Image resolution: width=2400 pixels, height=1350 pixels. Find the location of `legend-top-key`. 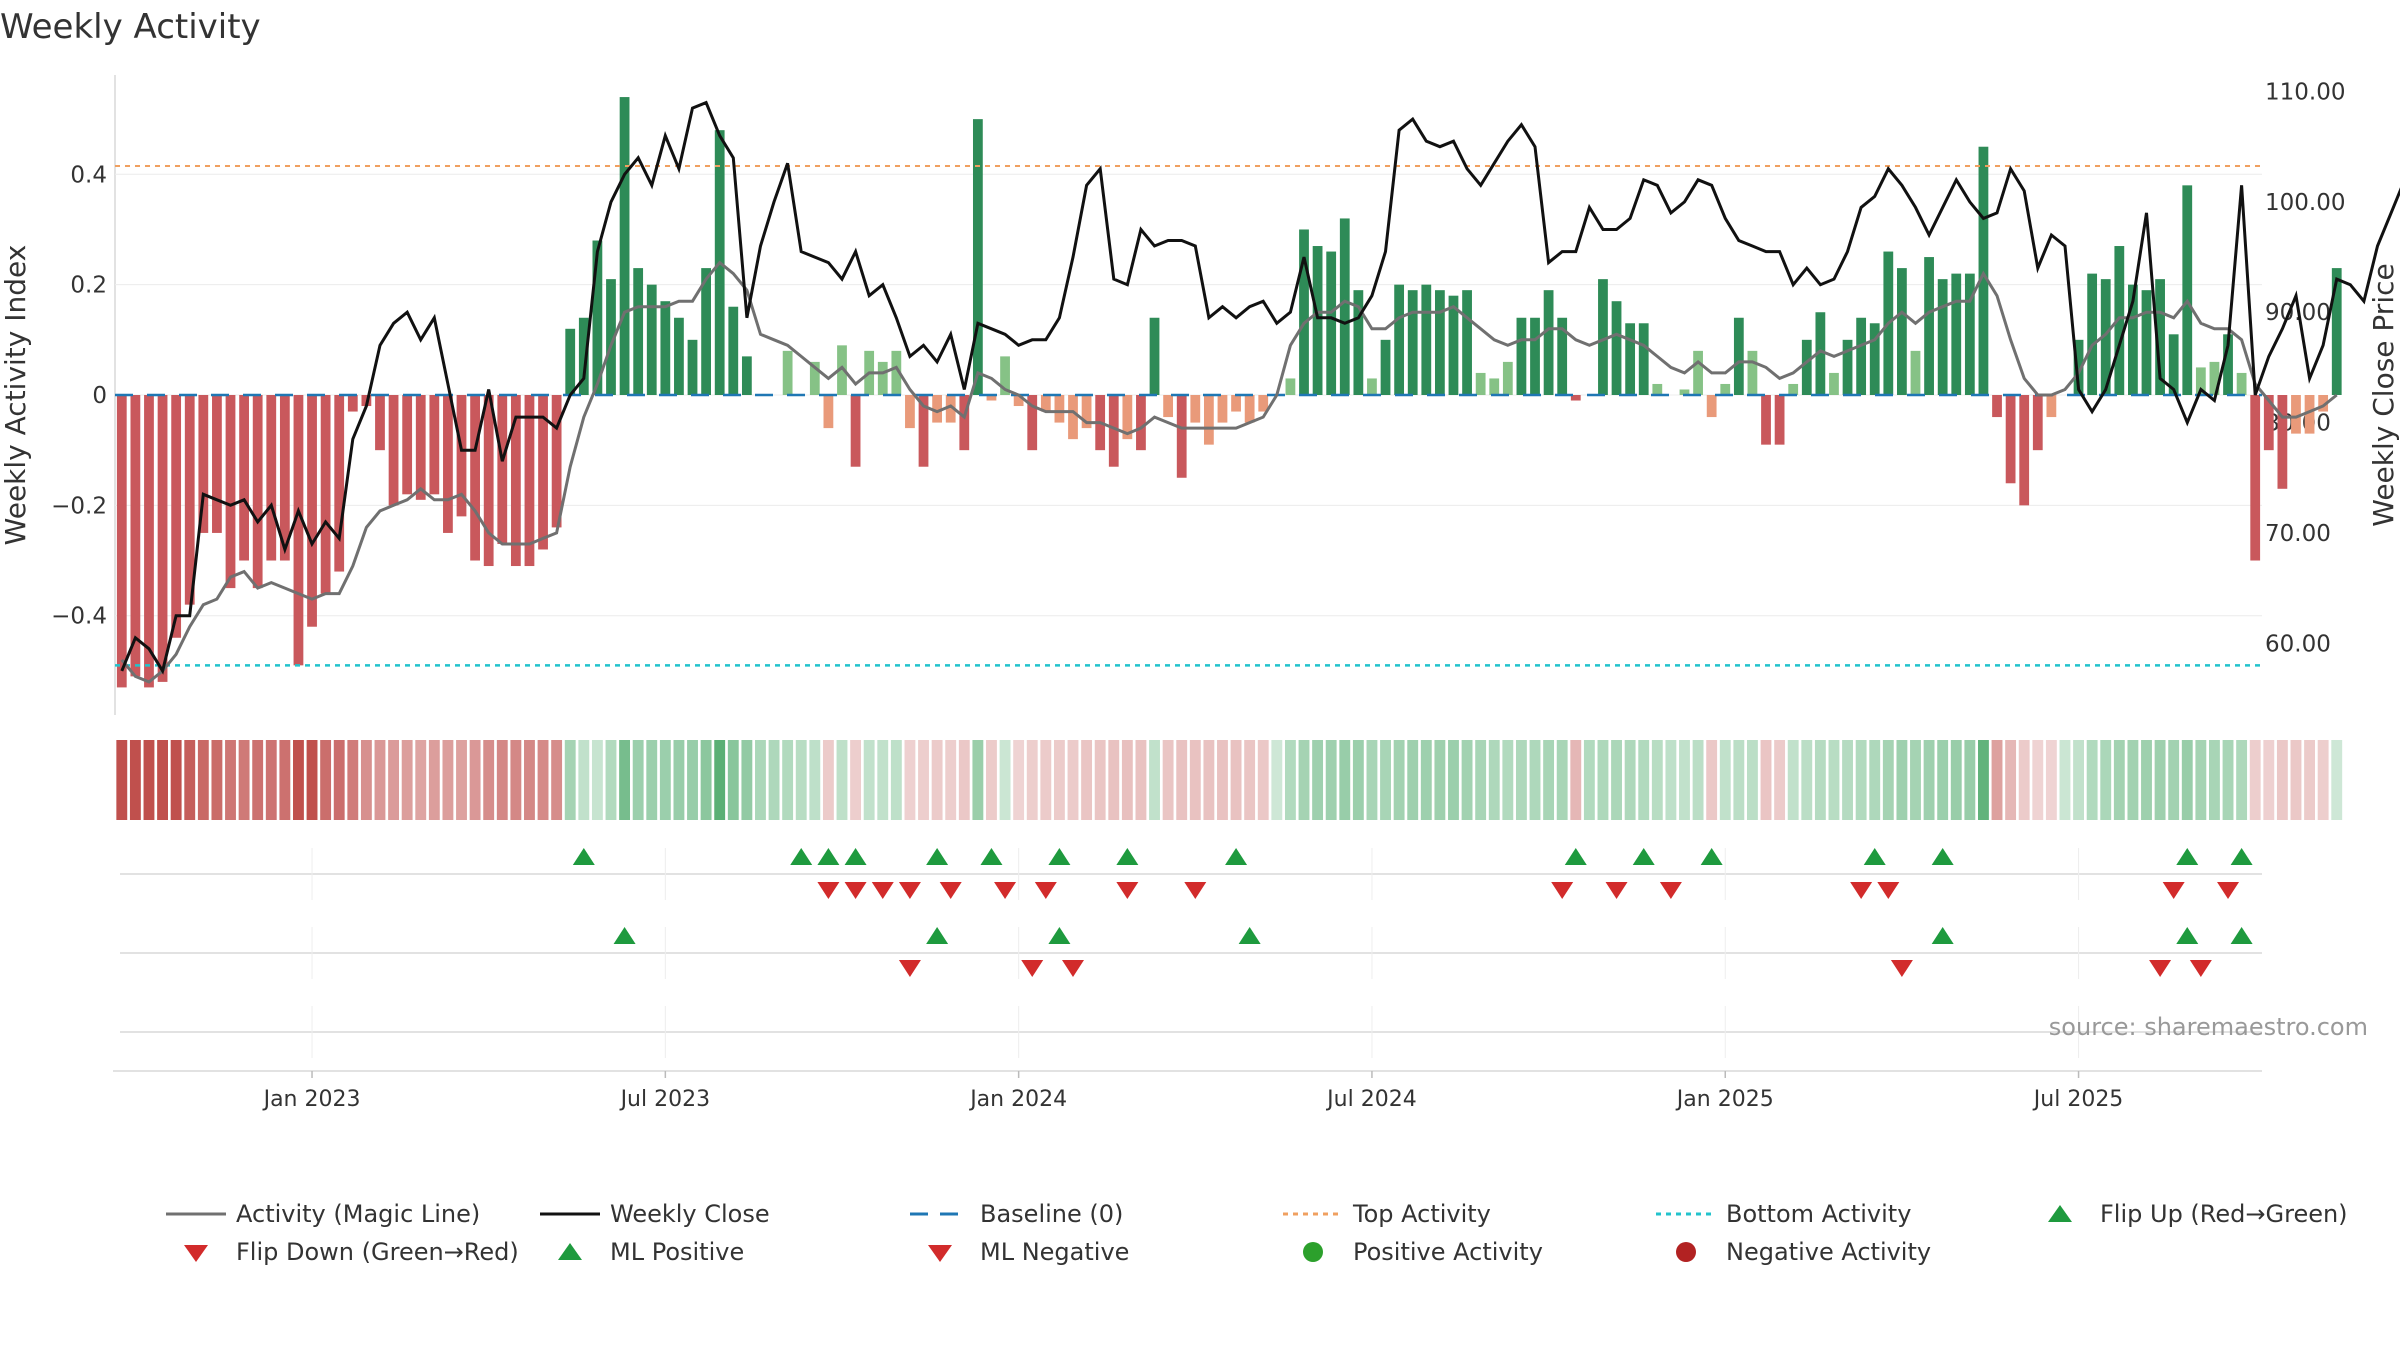

legend-top-key is located at coordinates (1313, 1214).